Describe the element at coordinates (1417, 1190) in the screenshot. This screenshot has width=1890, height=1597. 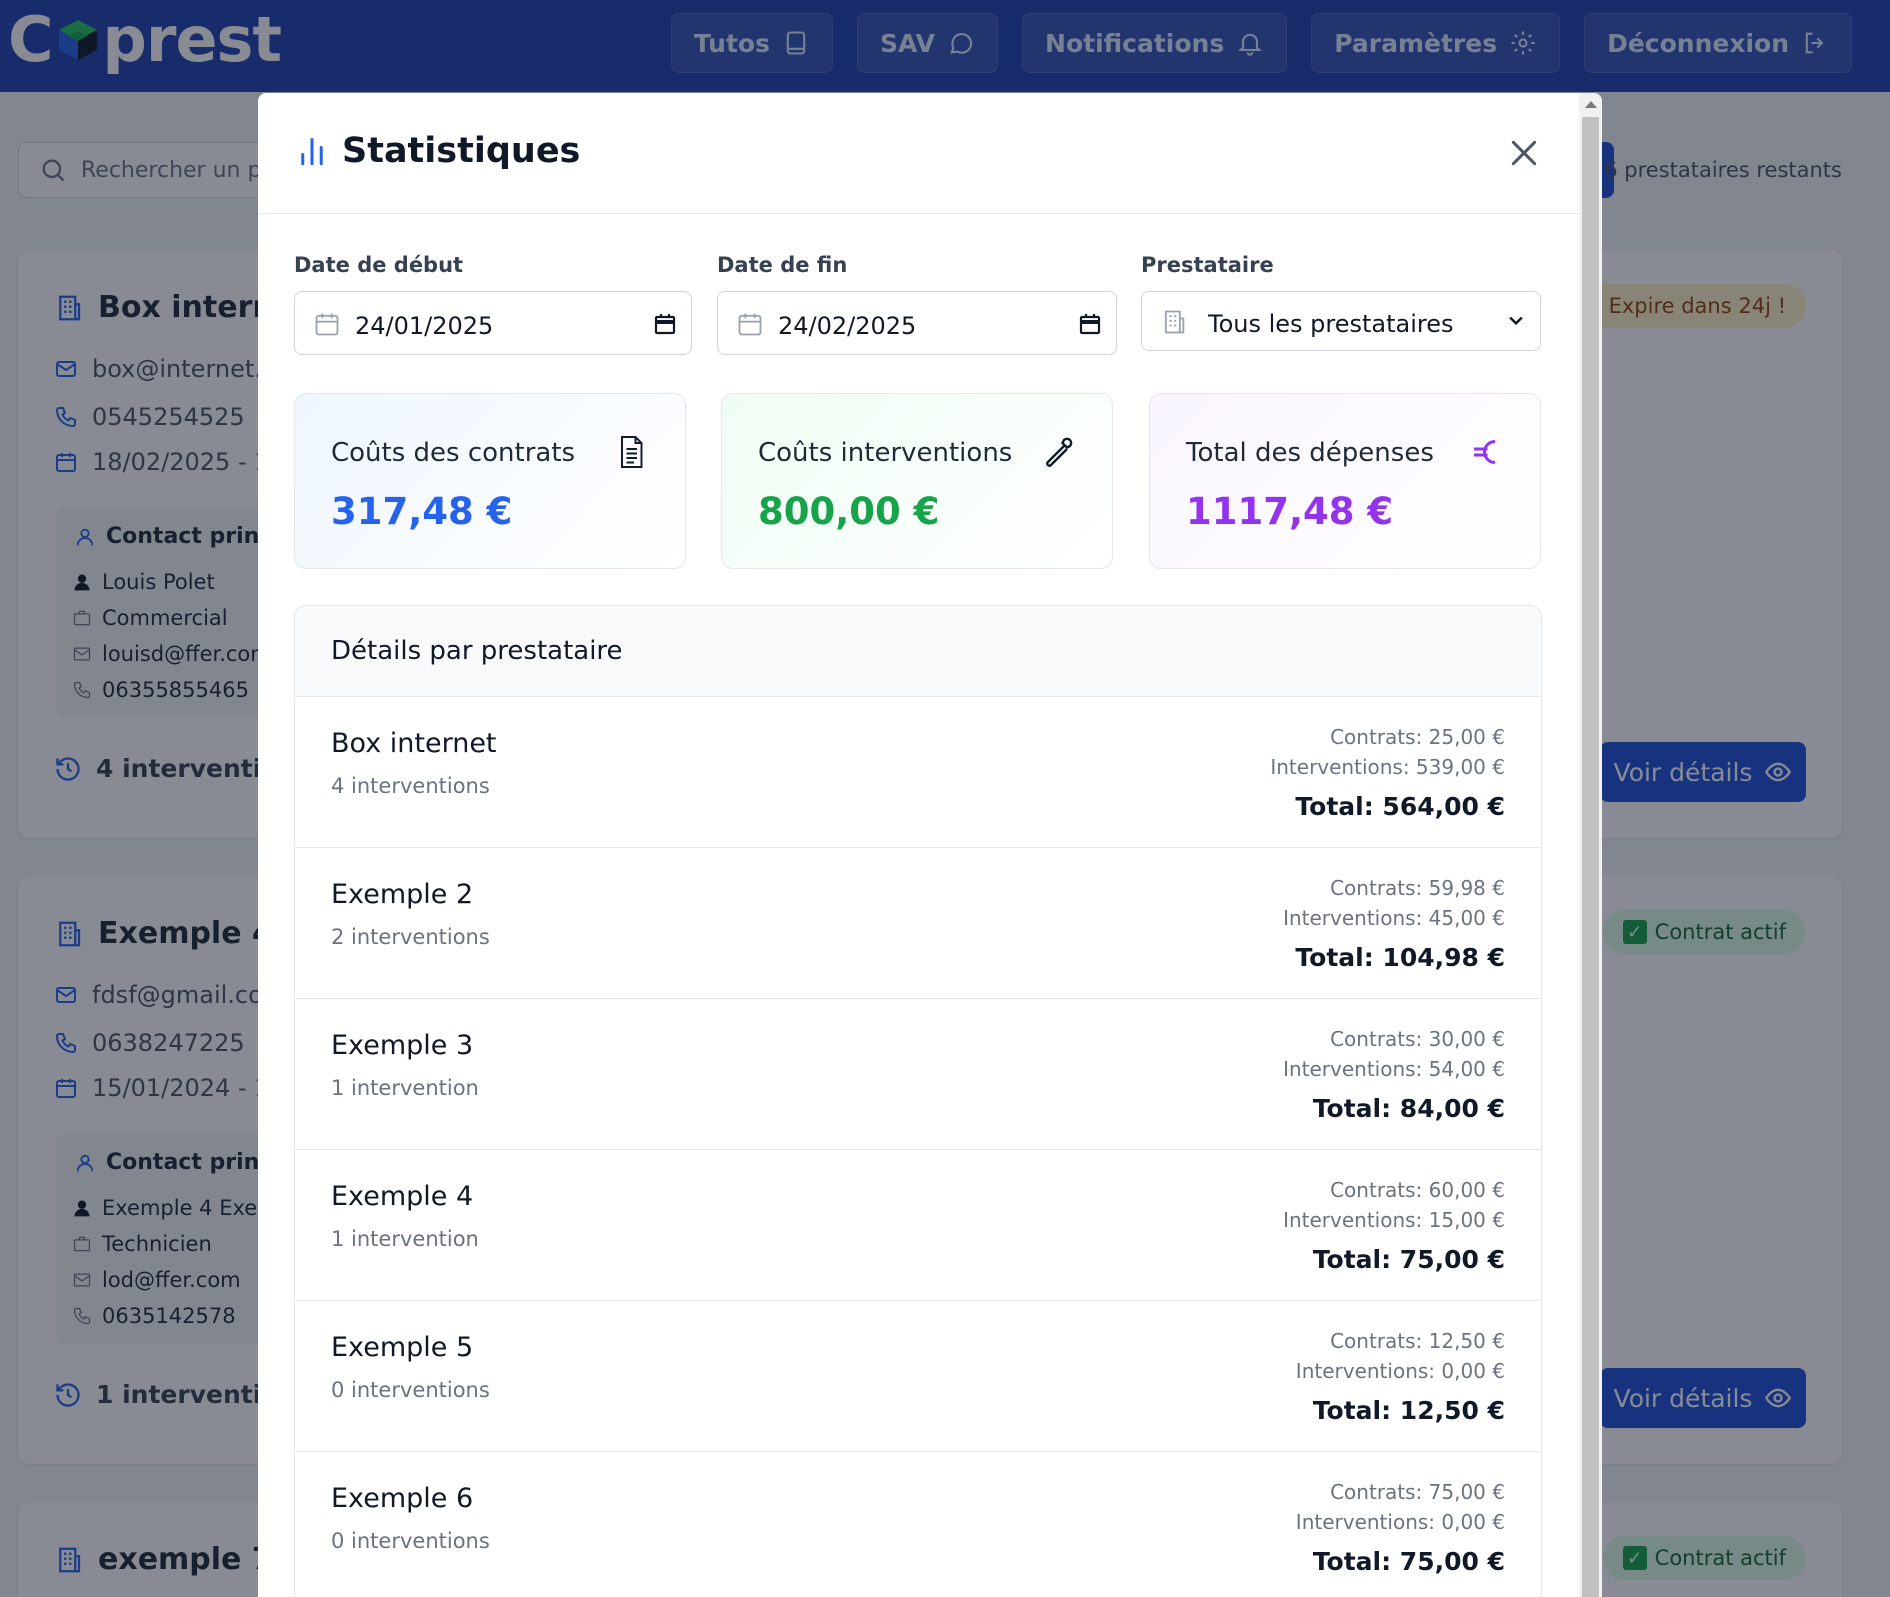
I see `row-contracts-cost: Contrats: 60,00 €` at that location.